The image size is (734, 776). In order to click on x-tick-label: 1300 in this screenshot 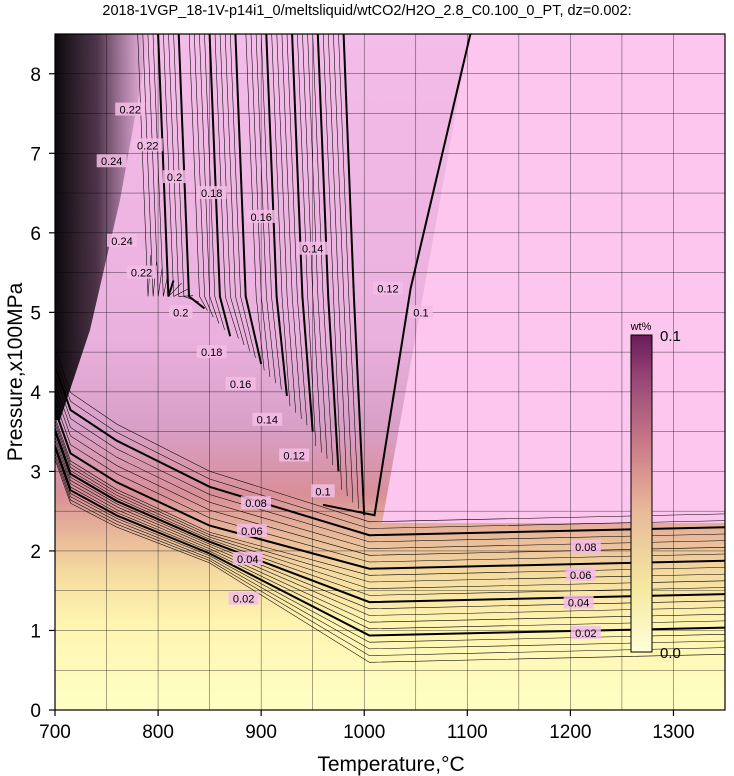, I will do `click(673, 732)`.